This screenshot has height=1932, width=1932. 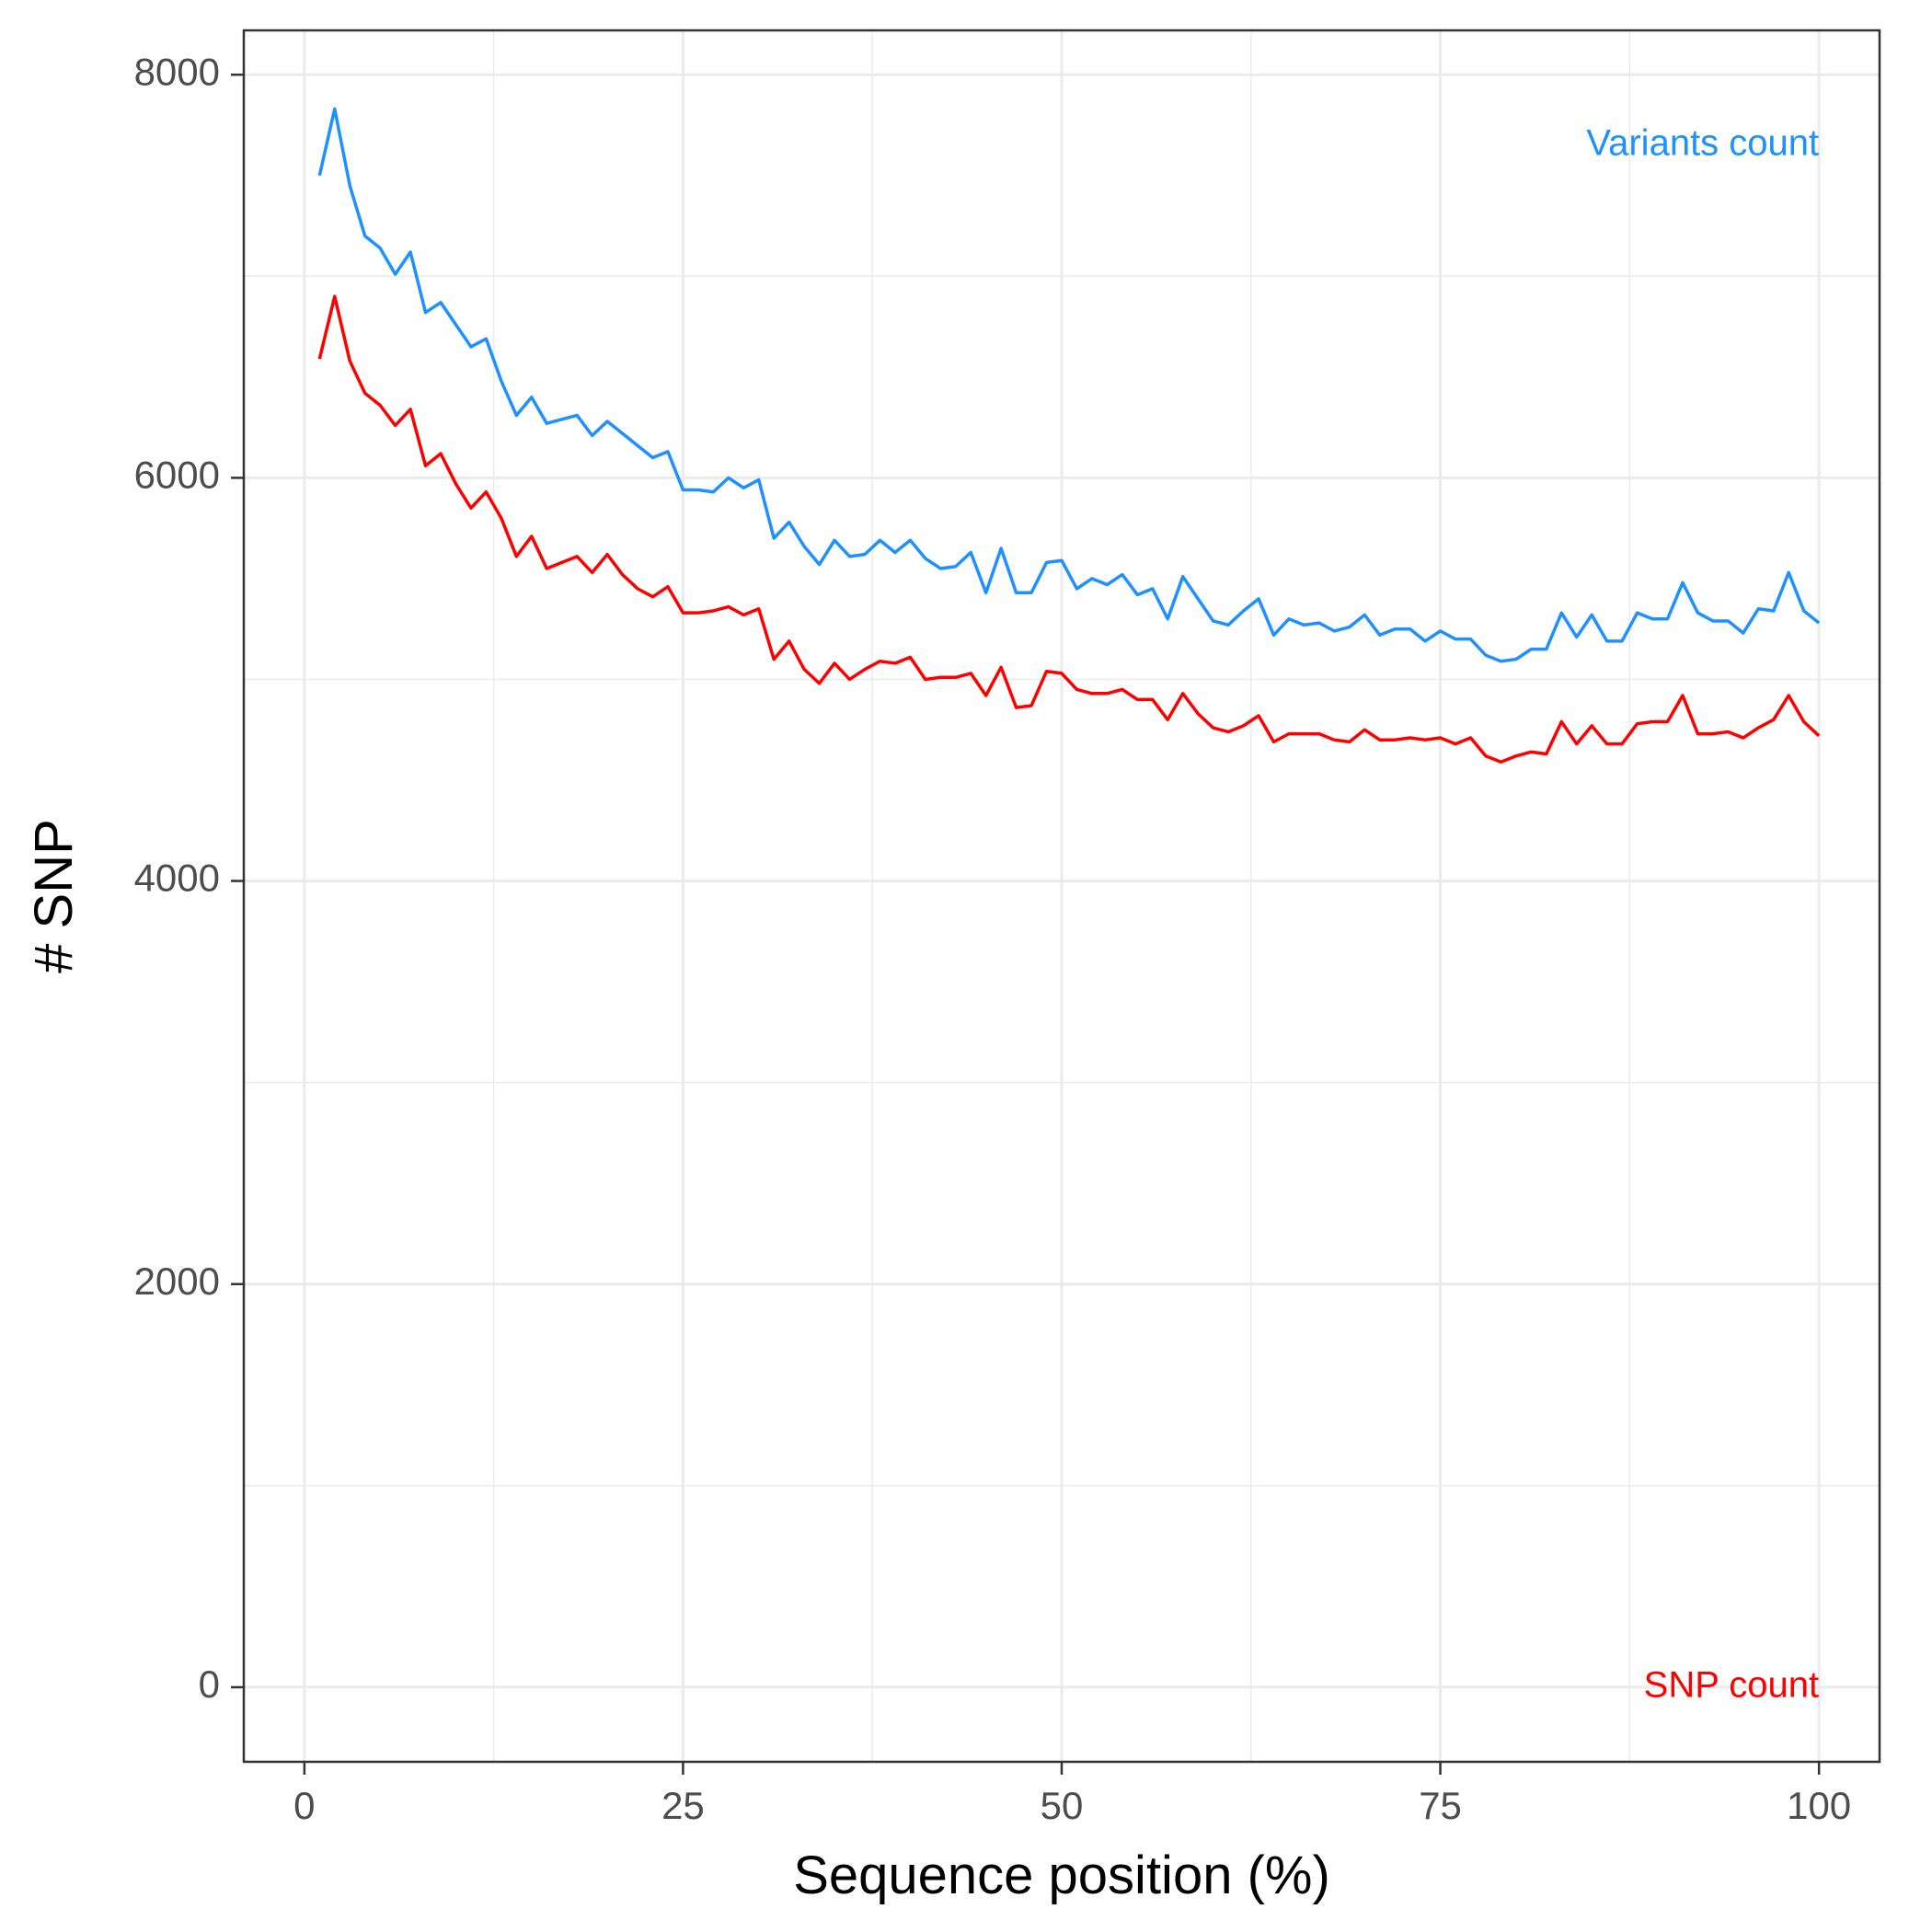 I want to click on y-tick-label: 8000, so click(x=177, y=71).